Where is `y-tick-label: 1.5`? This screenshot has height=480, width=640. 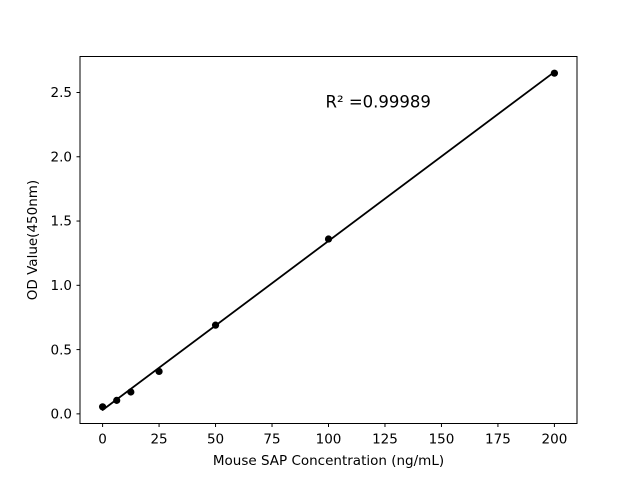 y-tick-label: 1.5 is located at coordinates (61, 222).